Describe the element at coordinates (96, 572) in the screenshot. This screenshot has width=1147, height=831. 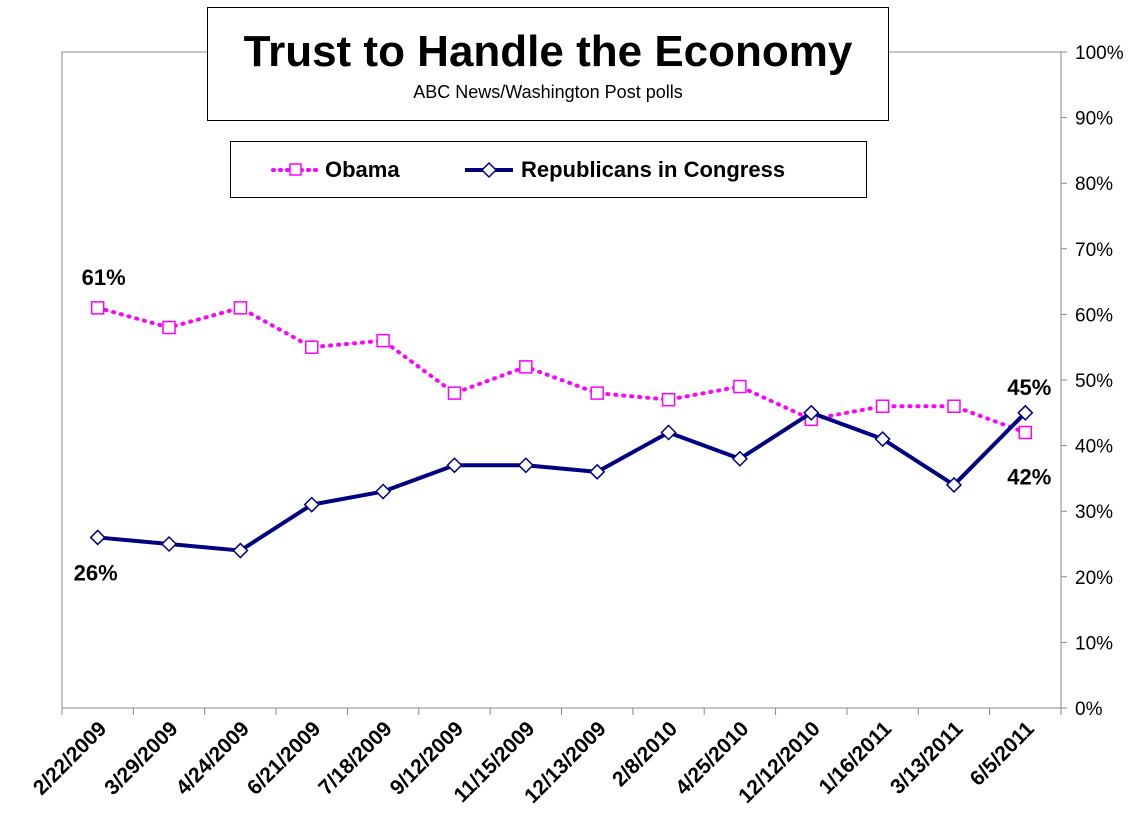
I see `data-label: 26%` at that location.